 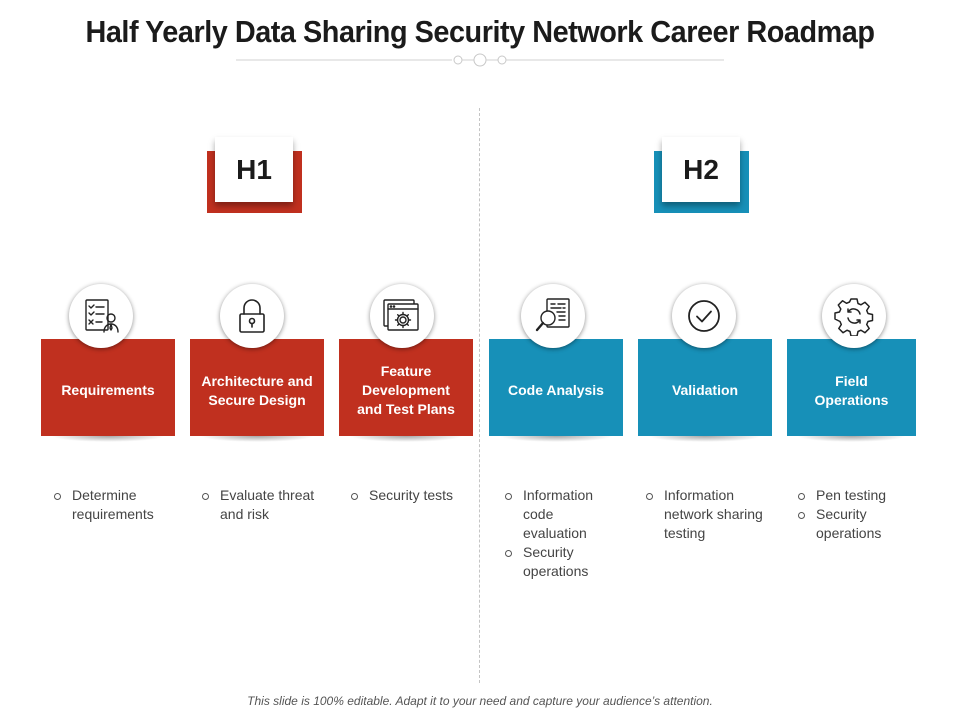 What do you see at coordinates (101, 316) in the screenshot?
I see `requirements-checklist-icon` at bounding box center [101, 316].